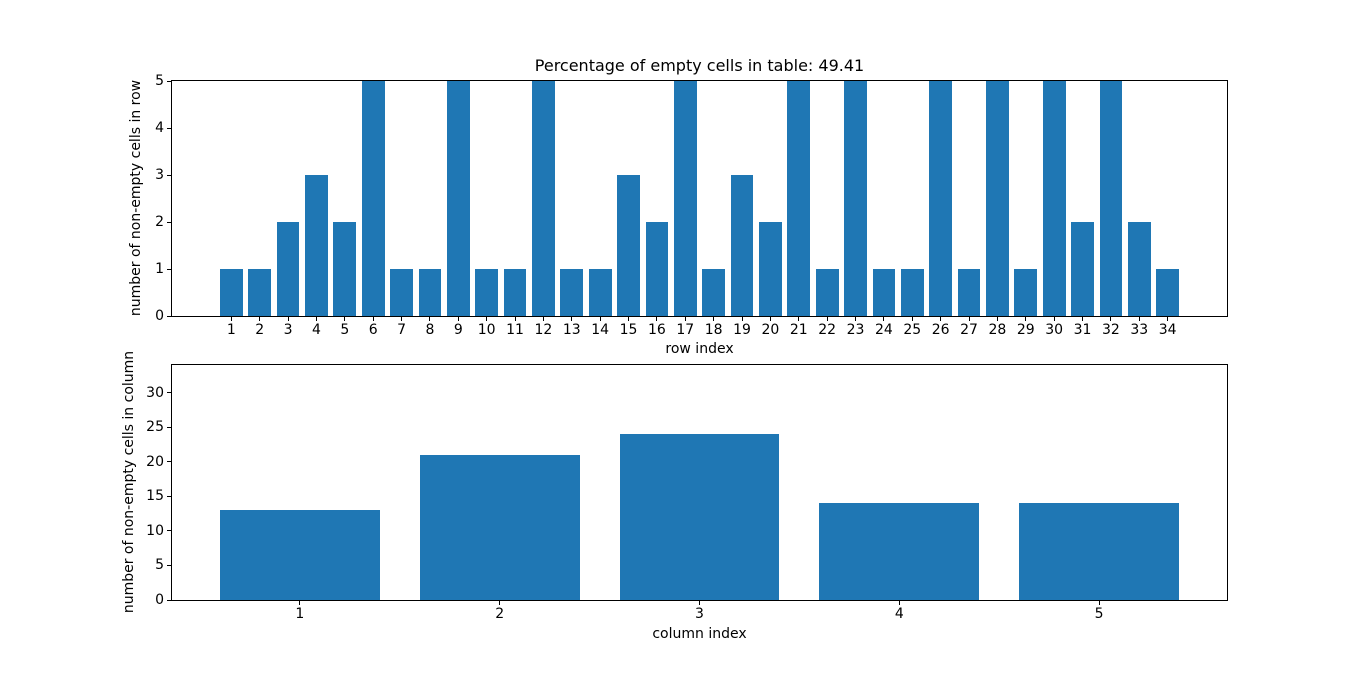  Describe the element at coordinates (155, 461) in the screenshot. I see `column-chart-y-tick-label-20: 20` at that location.